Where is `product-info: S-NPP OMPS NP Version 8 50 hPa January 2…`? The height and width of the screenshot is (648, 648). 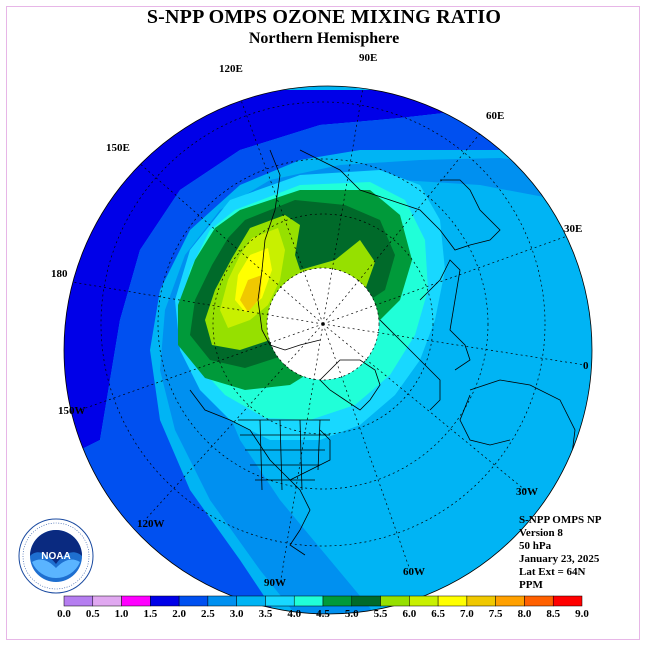 product-info: S-NPP OMPS NP Version 8 50 hPa January 2… is located at coordinates (560, 553).